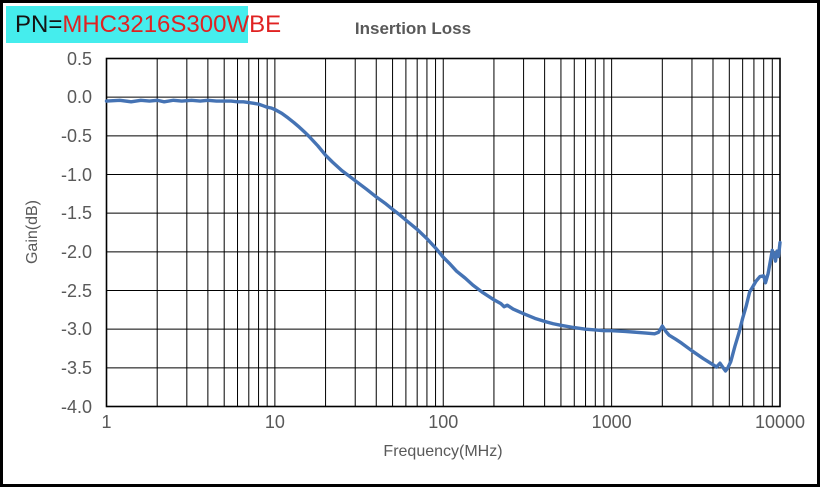  What do you see at coordinates (413, 28) in the screenshot?
I see `chart-title: Insertion Loss` at bounding box center [413, 28].